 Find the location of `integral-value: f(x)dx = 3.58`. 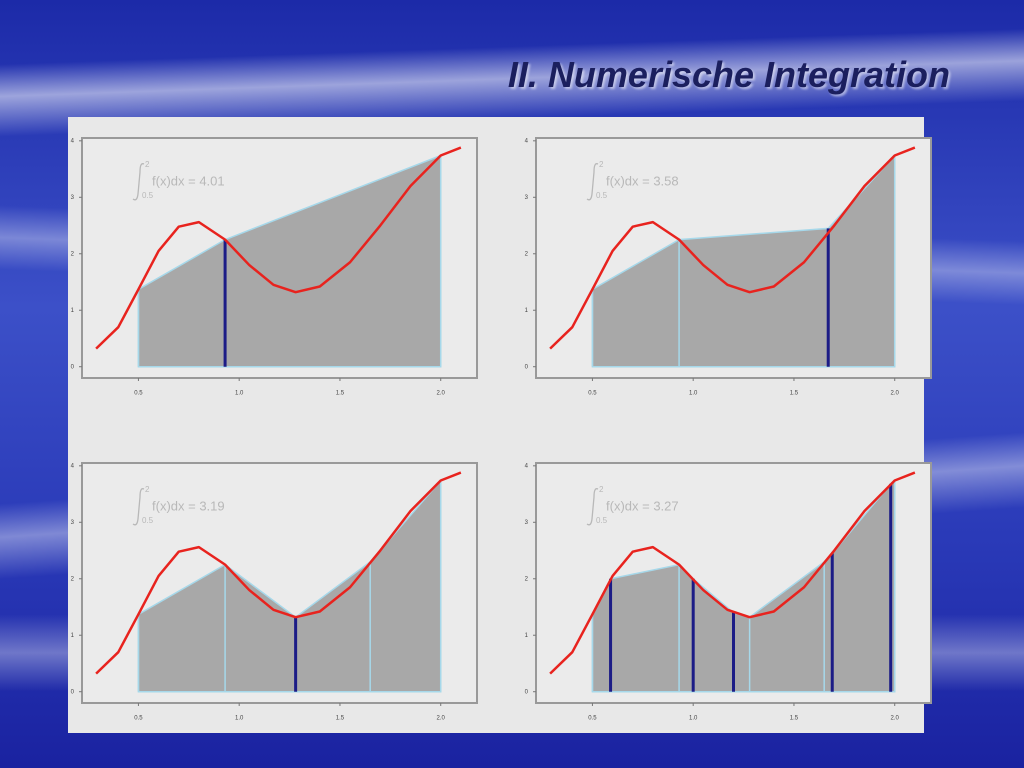

integral-value: f(x)dx = 3.58 is located at coordinates (642, 180).